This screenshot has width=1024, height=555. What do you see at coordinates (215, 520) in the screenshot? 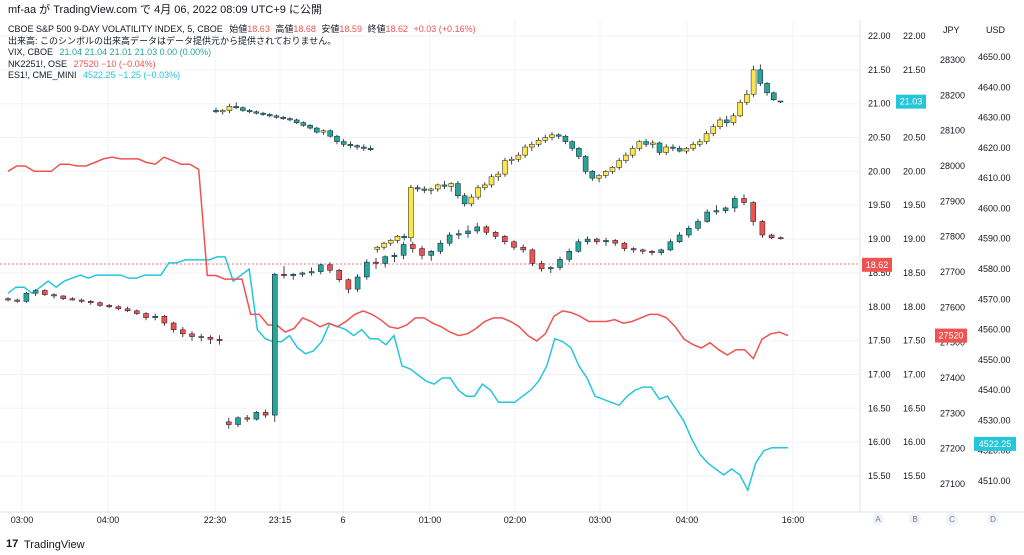
I see `time-tick: 22:30` at bounding box center [215, 520].